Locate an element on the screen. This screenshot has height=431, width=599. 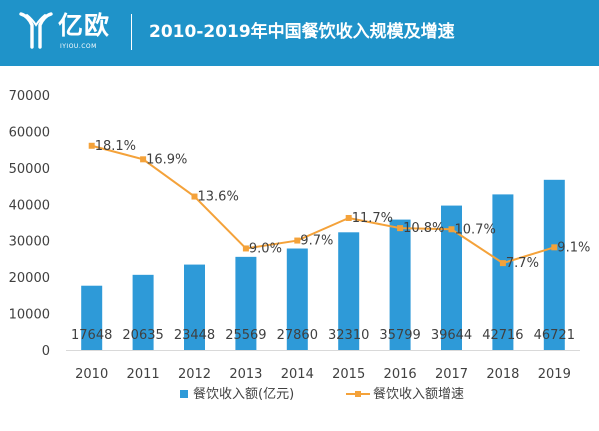
bar-data-label: 20635 is located at coordinates (142, 335).